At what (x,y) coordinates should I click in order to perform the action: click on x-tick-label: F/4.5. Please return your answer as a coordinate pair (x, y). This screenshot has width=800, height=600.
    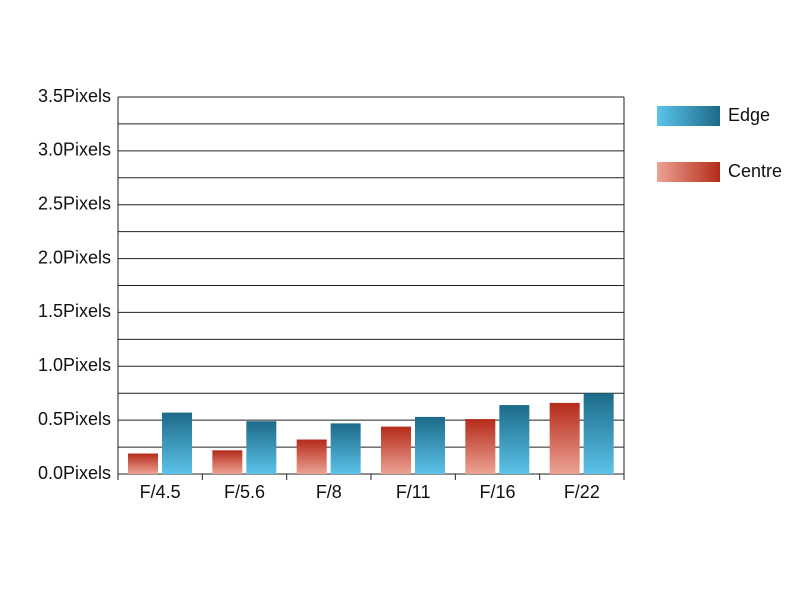
    Looking at the image, I should click on (160, 492).